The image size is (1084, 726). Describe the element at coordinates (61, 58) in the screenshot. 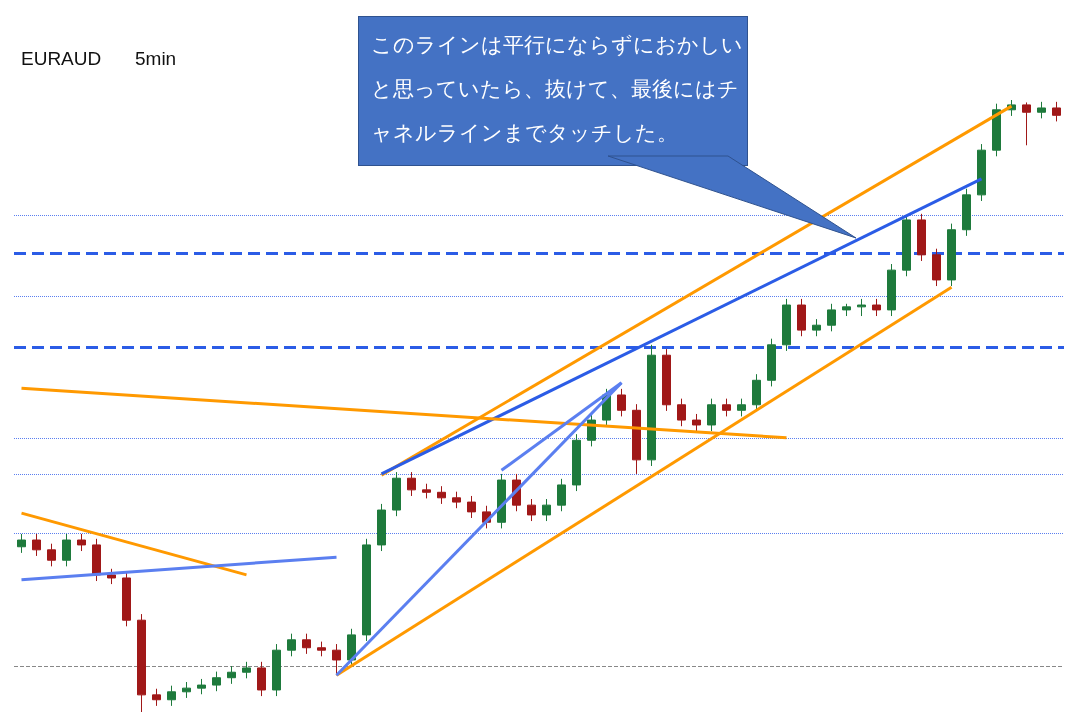

I see `chart-title: EURAUD` at that location.